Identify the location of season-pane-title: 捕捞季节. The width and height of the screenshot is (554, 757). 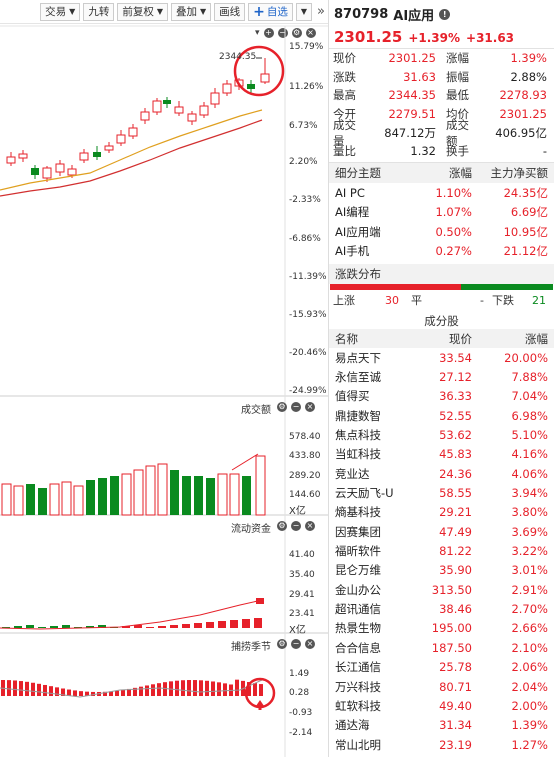
(251, 647).